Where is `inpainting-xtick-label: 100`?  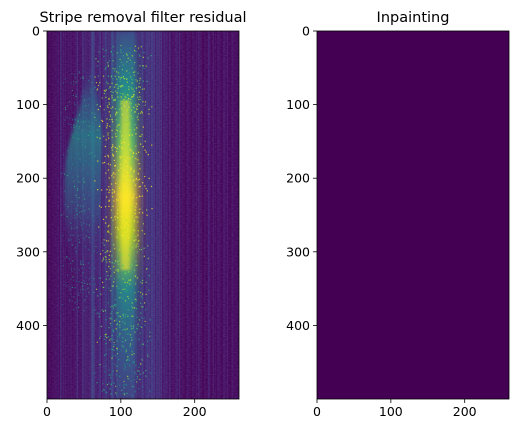 inpainting-xtick-label: 100 is located at coordinates (391, 411).